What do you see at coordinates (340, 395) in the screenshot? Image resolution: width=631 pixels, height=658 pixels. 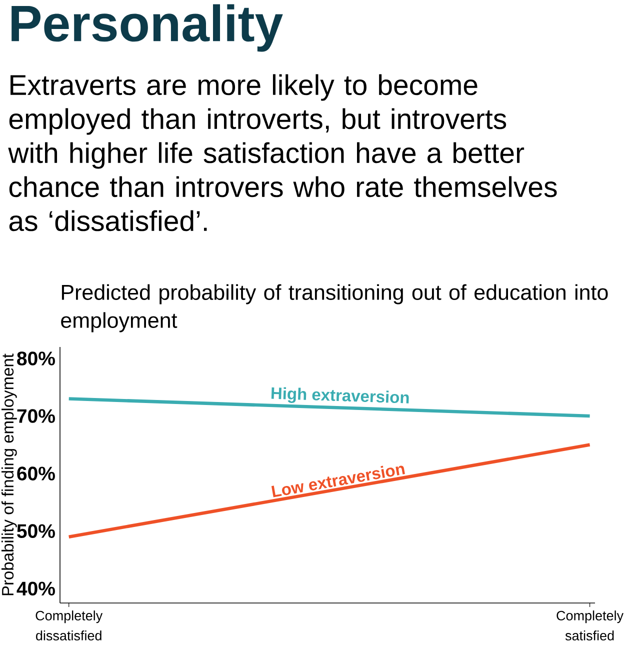 I see `series-label: High extraversion` at bounding box center [340, 395].